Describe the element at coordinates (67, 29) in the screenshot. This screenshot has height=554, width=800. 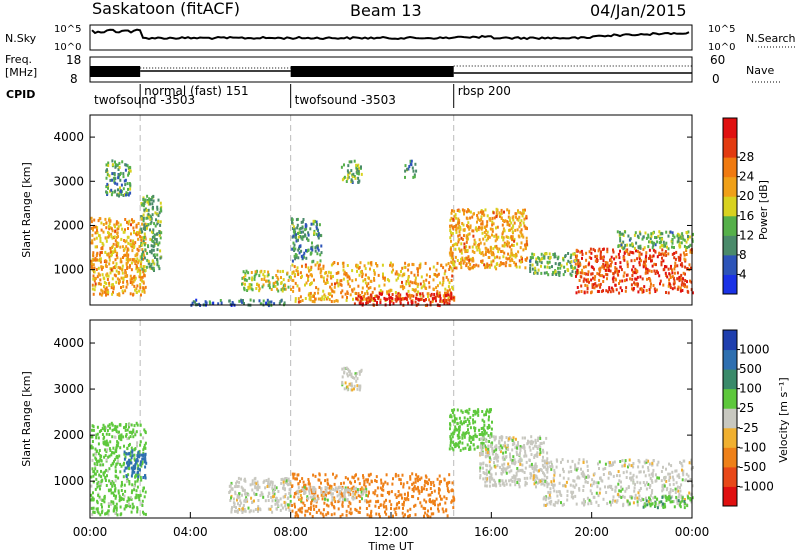
I see `nsky-tick-high: 10^5` at that location.